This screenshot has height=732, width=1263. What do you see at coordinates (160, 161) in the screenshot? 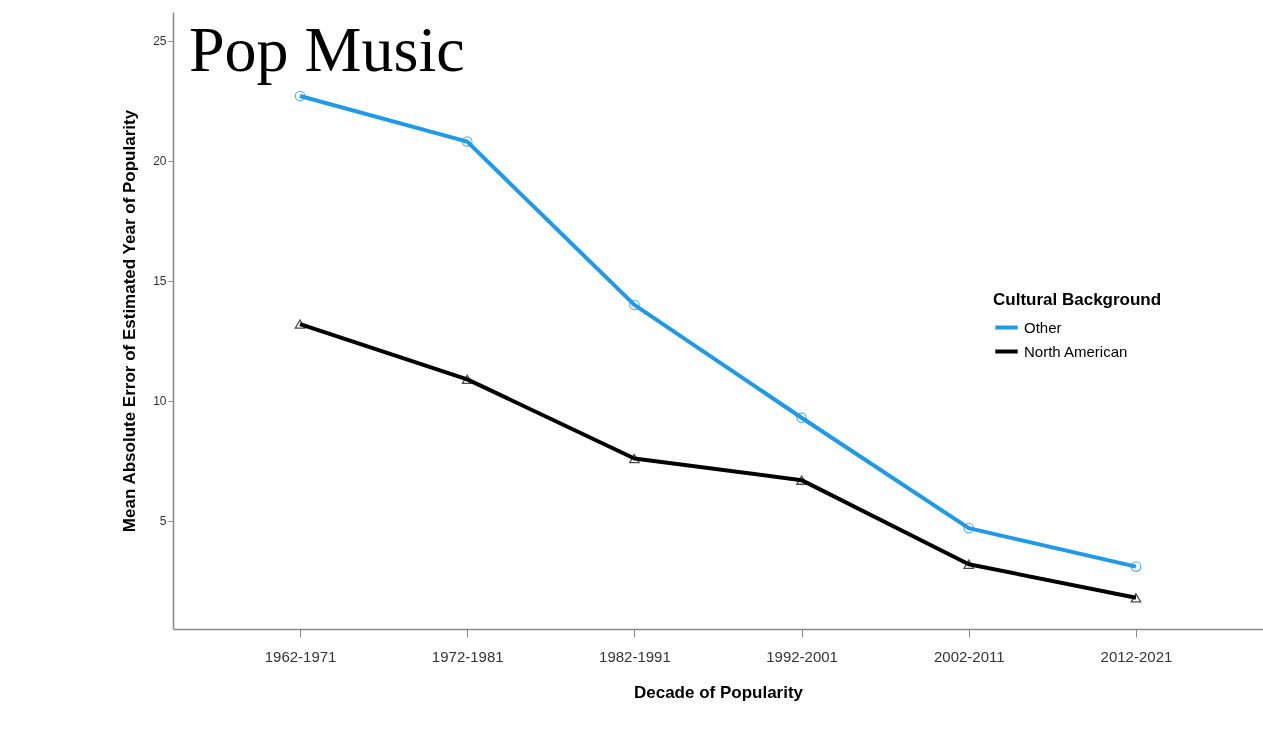
I see `y-tick-label: 20` at bounding box center [160, 161].